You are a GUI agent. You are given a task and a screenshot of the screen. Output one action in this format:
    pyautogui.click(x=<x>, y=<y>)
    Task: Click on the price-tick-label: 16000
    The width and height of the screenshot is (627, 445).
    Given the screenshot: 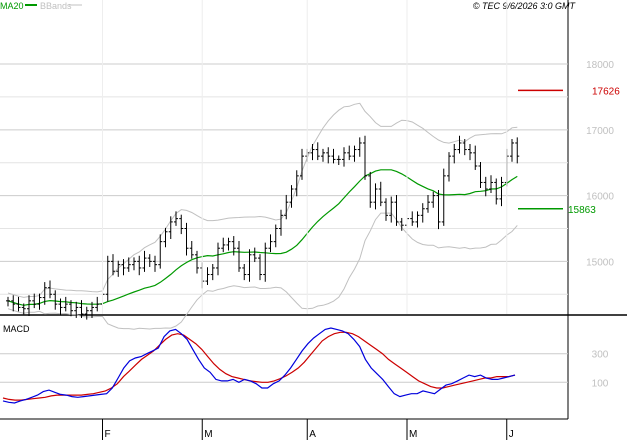 What is the action you would take?
    pyautogui.click(x=600, y=197)
    